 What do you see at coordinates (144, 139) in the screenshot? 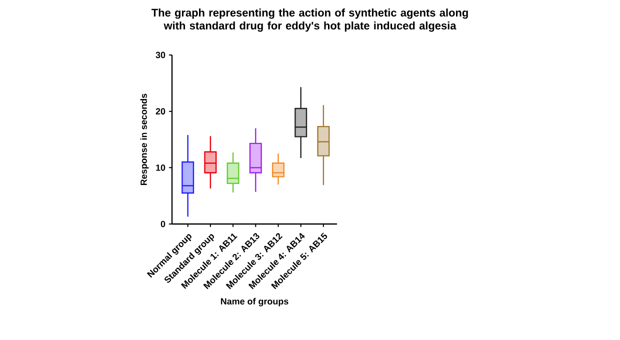
I see `y-axis-title: Response in seconds` at bounding box center [144, 139].